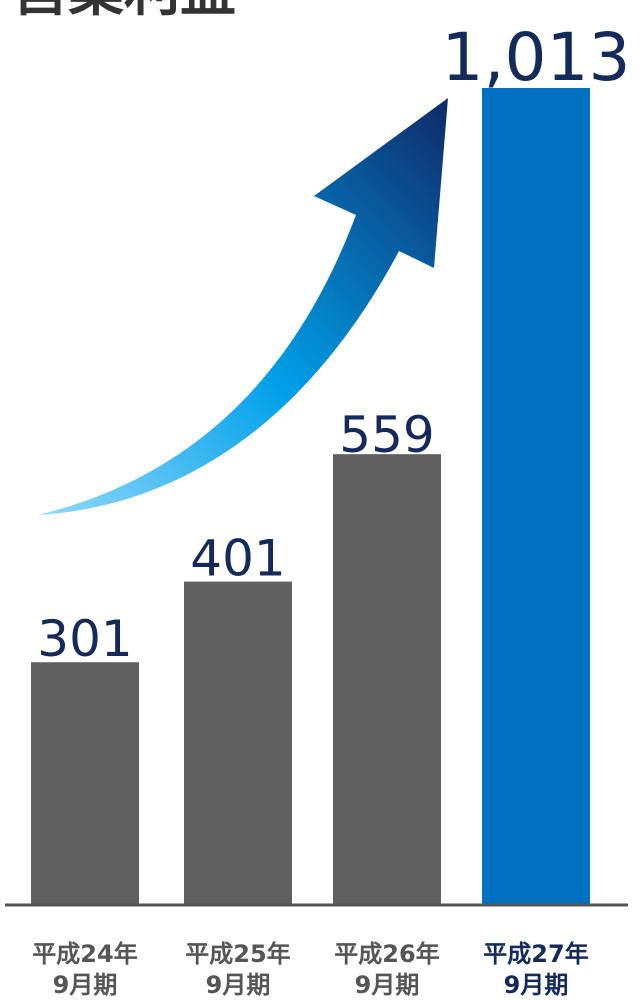  What do you see at coordinates (310, 969) in the screenshot?
I see `category-labels-layer: 平成24年 9月期 平成25年 9月期 平成26年 9月期 平成27年 9月期` at bounding box center [310, 969].